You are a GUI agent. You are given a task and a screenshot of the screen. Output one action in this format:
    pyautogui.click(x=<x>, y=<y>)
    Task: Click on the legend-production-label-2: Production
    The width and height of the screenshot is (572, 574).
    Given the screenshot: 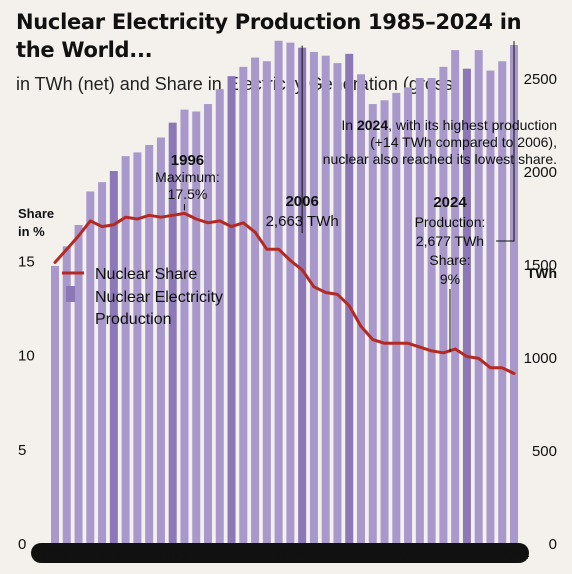 What is the action you would take?
    pyautogui.click(x=133, y=319)
    